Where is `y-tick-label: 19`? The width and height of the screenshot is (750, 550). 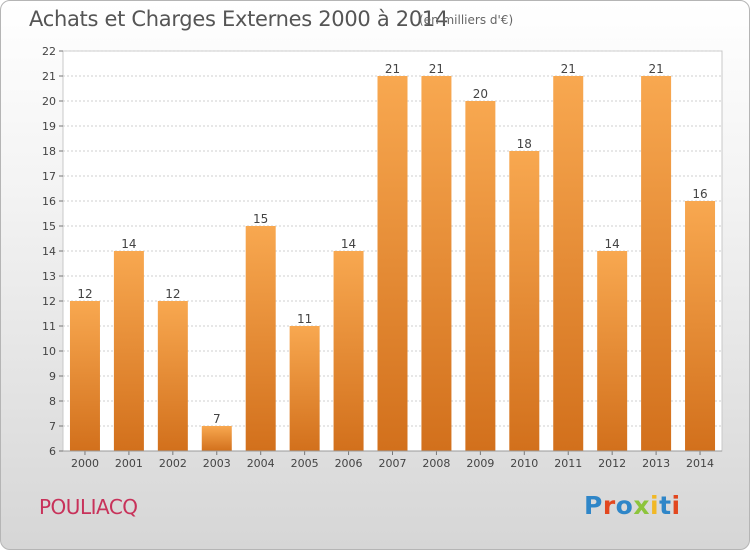
y-tick-label: 19 is located at coordinates (49, 126).